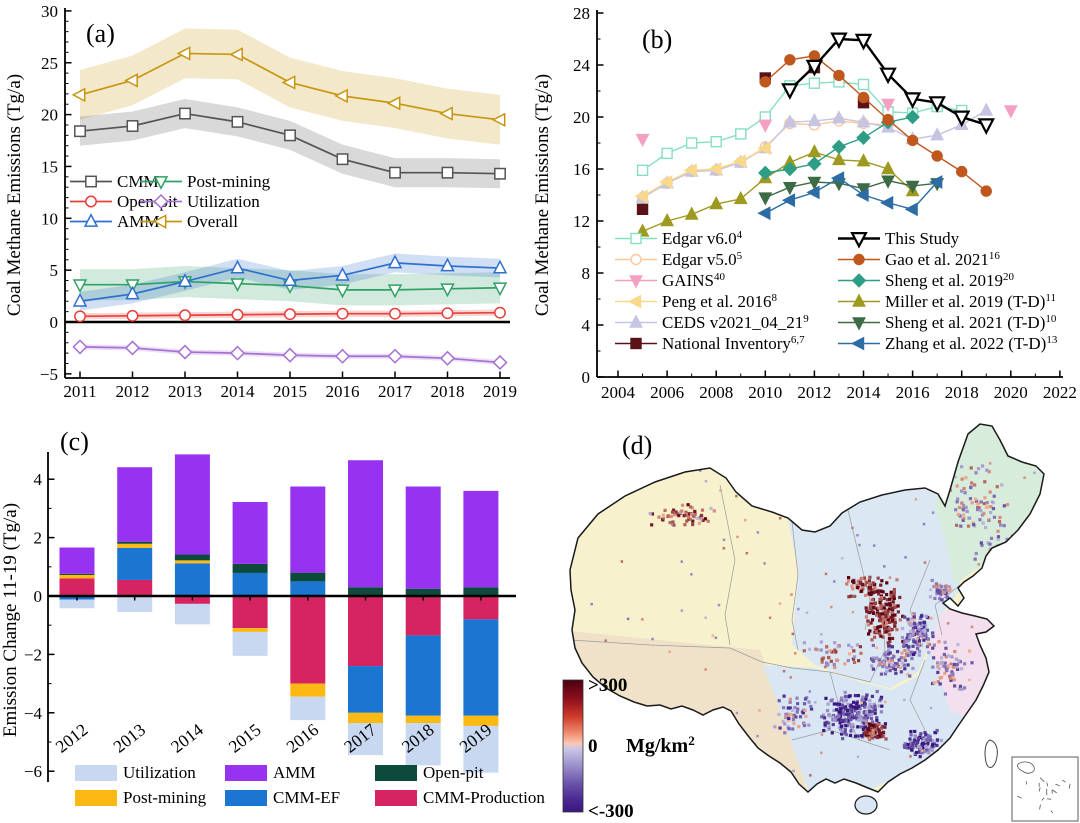 This screenshot has height=823, width=1080. I want to click on y-tick-label: 30, so click(49, 11).